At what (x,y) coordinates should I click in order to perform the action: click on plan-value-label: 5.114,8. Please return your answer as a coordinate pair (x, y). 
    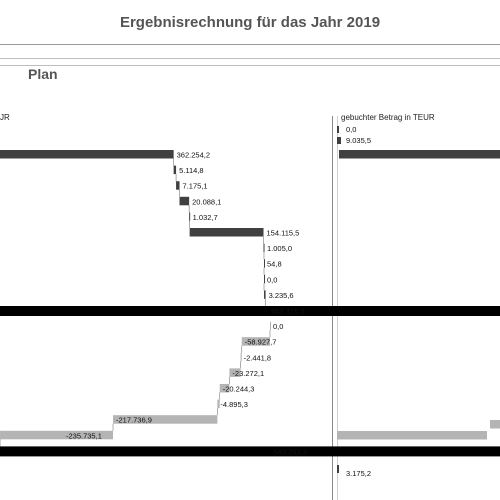
    Looking at the image, I should click on (191, 170).